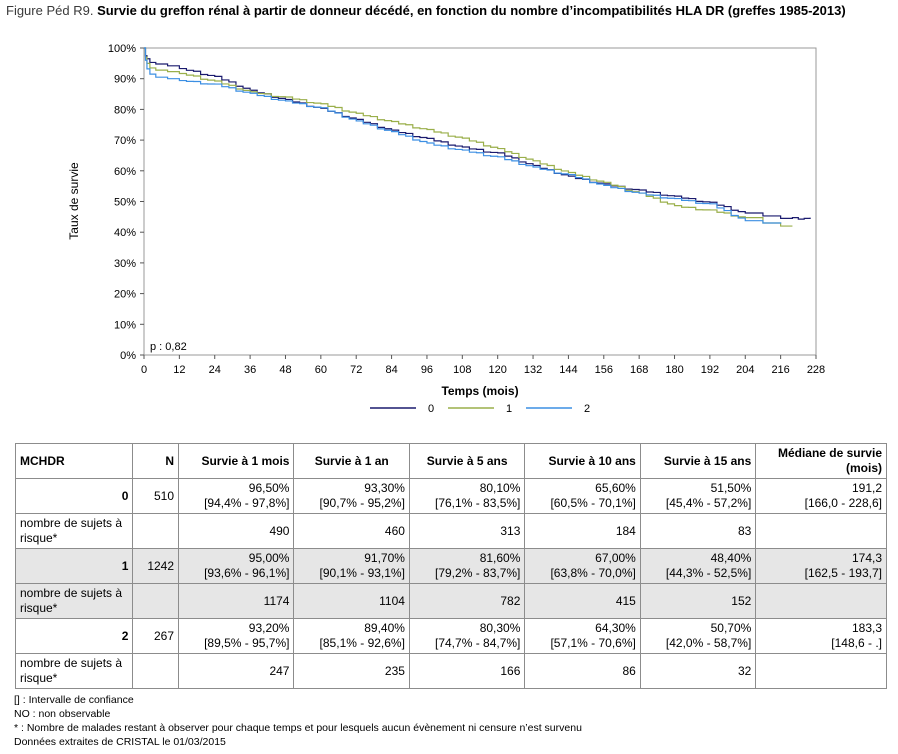 Image resolution: width=898 pixels, height=754 pixels. What do you see at coordinates (478, 503) in the screenshot?
I see `confidence-interval: [76,1% - 83,5%]` at bounding box center [478, 503].